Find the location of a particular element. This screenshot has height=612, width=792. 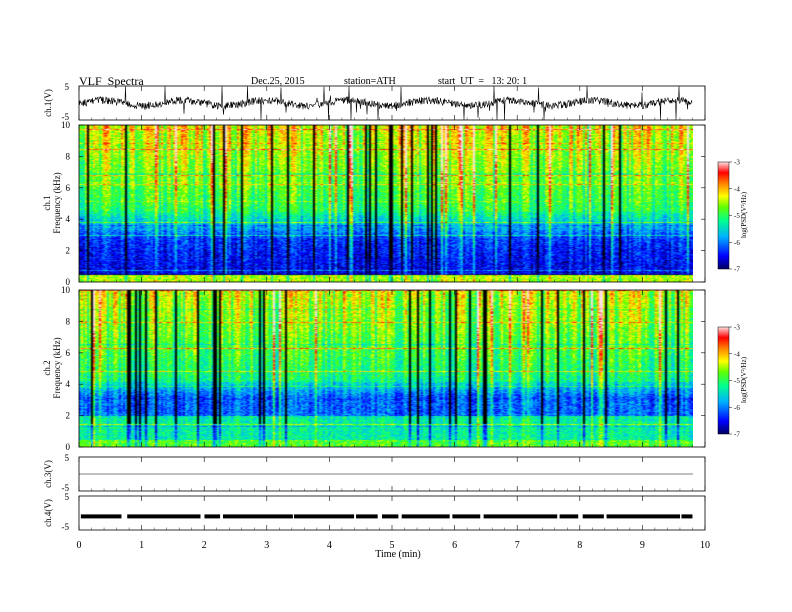

x-tick-label: 1 is located at coordinates (141, 545).